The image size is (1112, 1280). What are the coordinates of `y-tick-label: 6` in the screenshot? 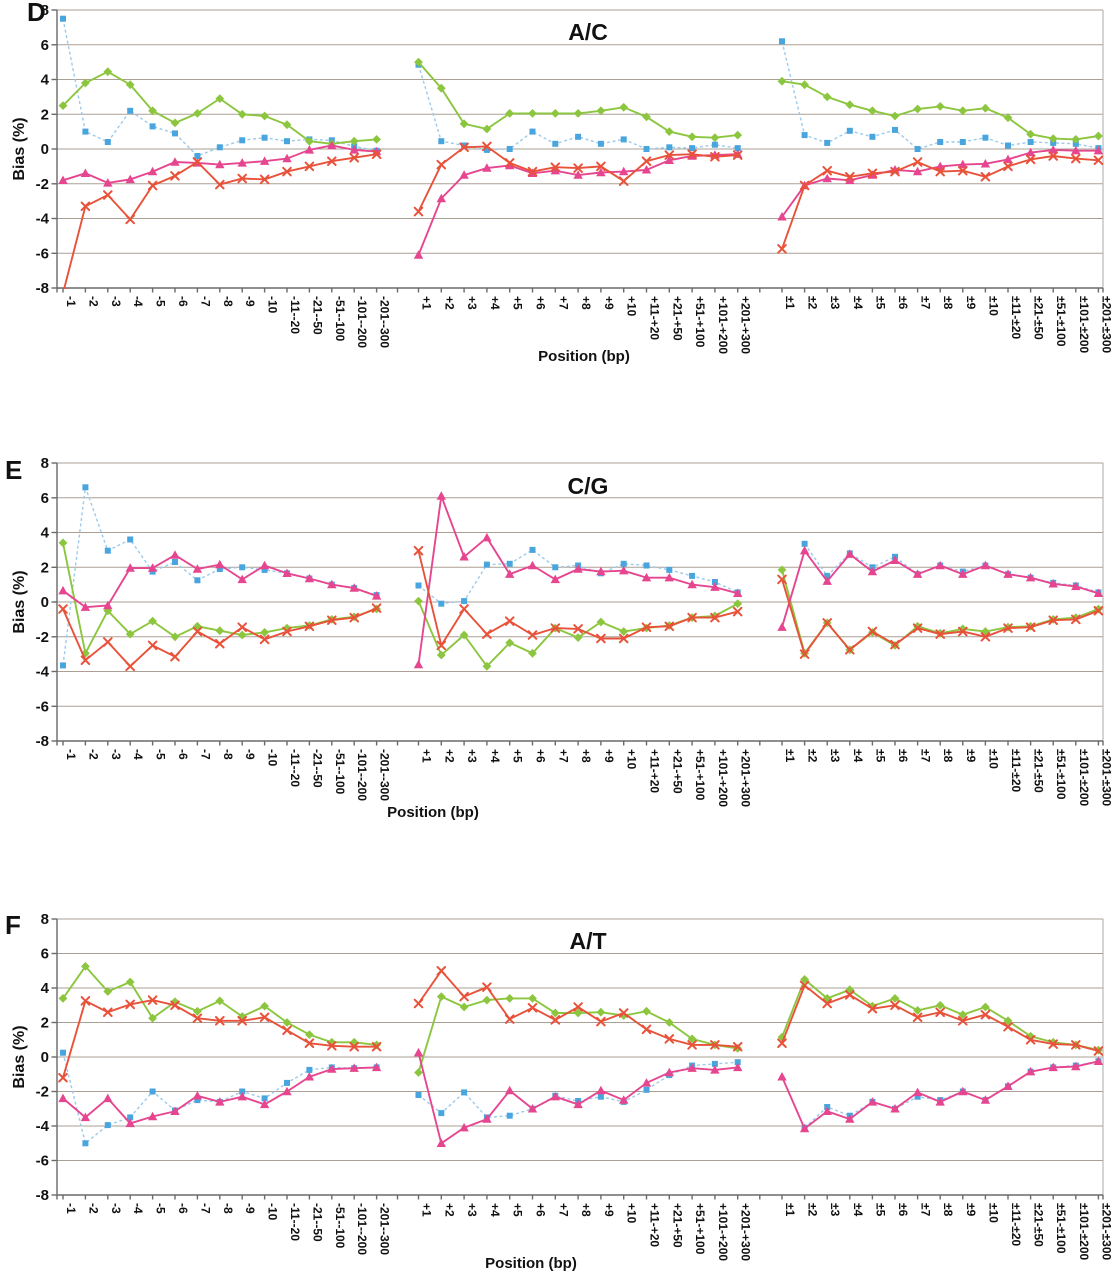 It's located at (45, 45).